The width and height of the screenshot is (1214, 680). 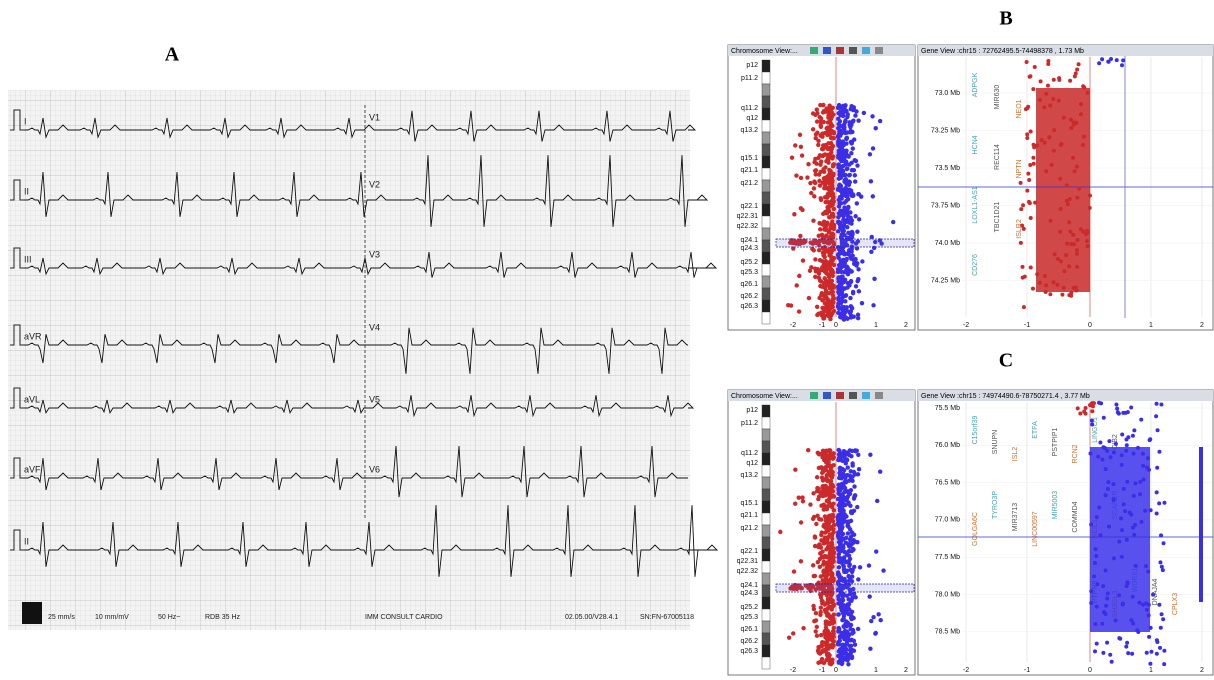 What do you see at coordinates (749, 528) in the screenshot?
I see `band-label: q21.2` at bounding box center [749, 528].